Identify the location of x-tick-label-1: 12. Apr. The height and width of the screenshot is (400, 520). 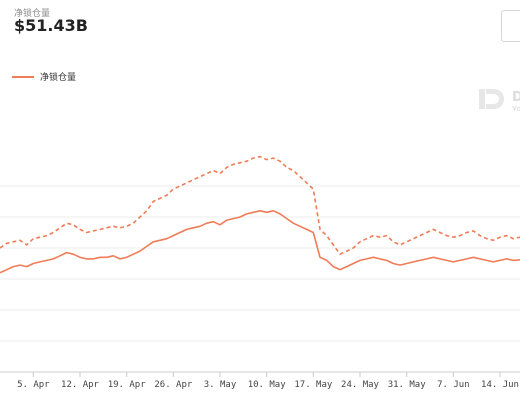
(80, 385).